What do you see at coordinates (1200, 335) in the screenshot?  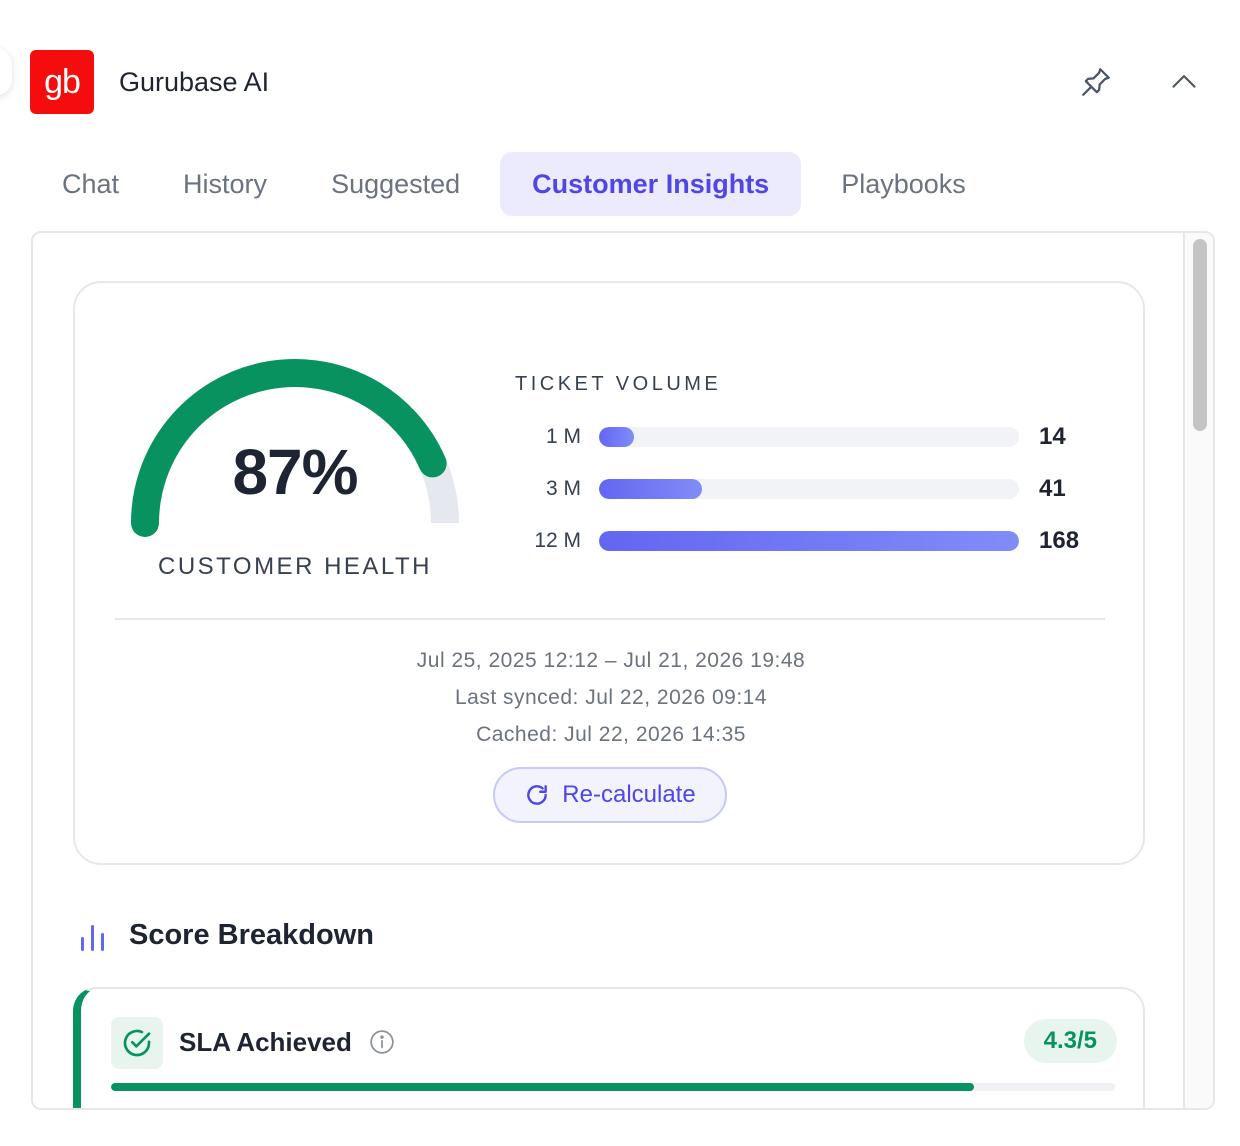 I see `scrollbar-thumb` at bounding box center [1200, 335].